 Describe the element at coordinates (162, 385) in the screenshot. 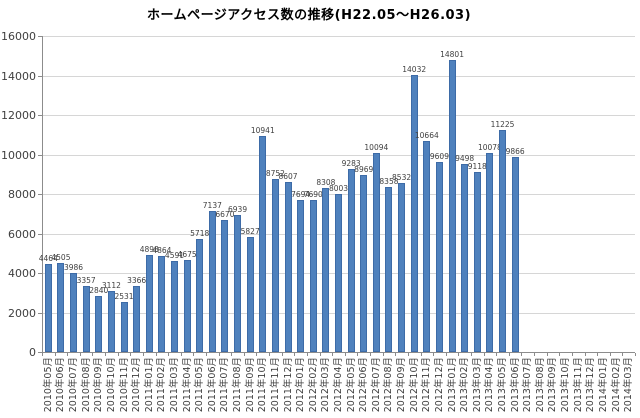

I see `x-axis-category-label: 2011年02月` at that location.